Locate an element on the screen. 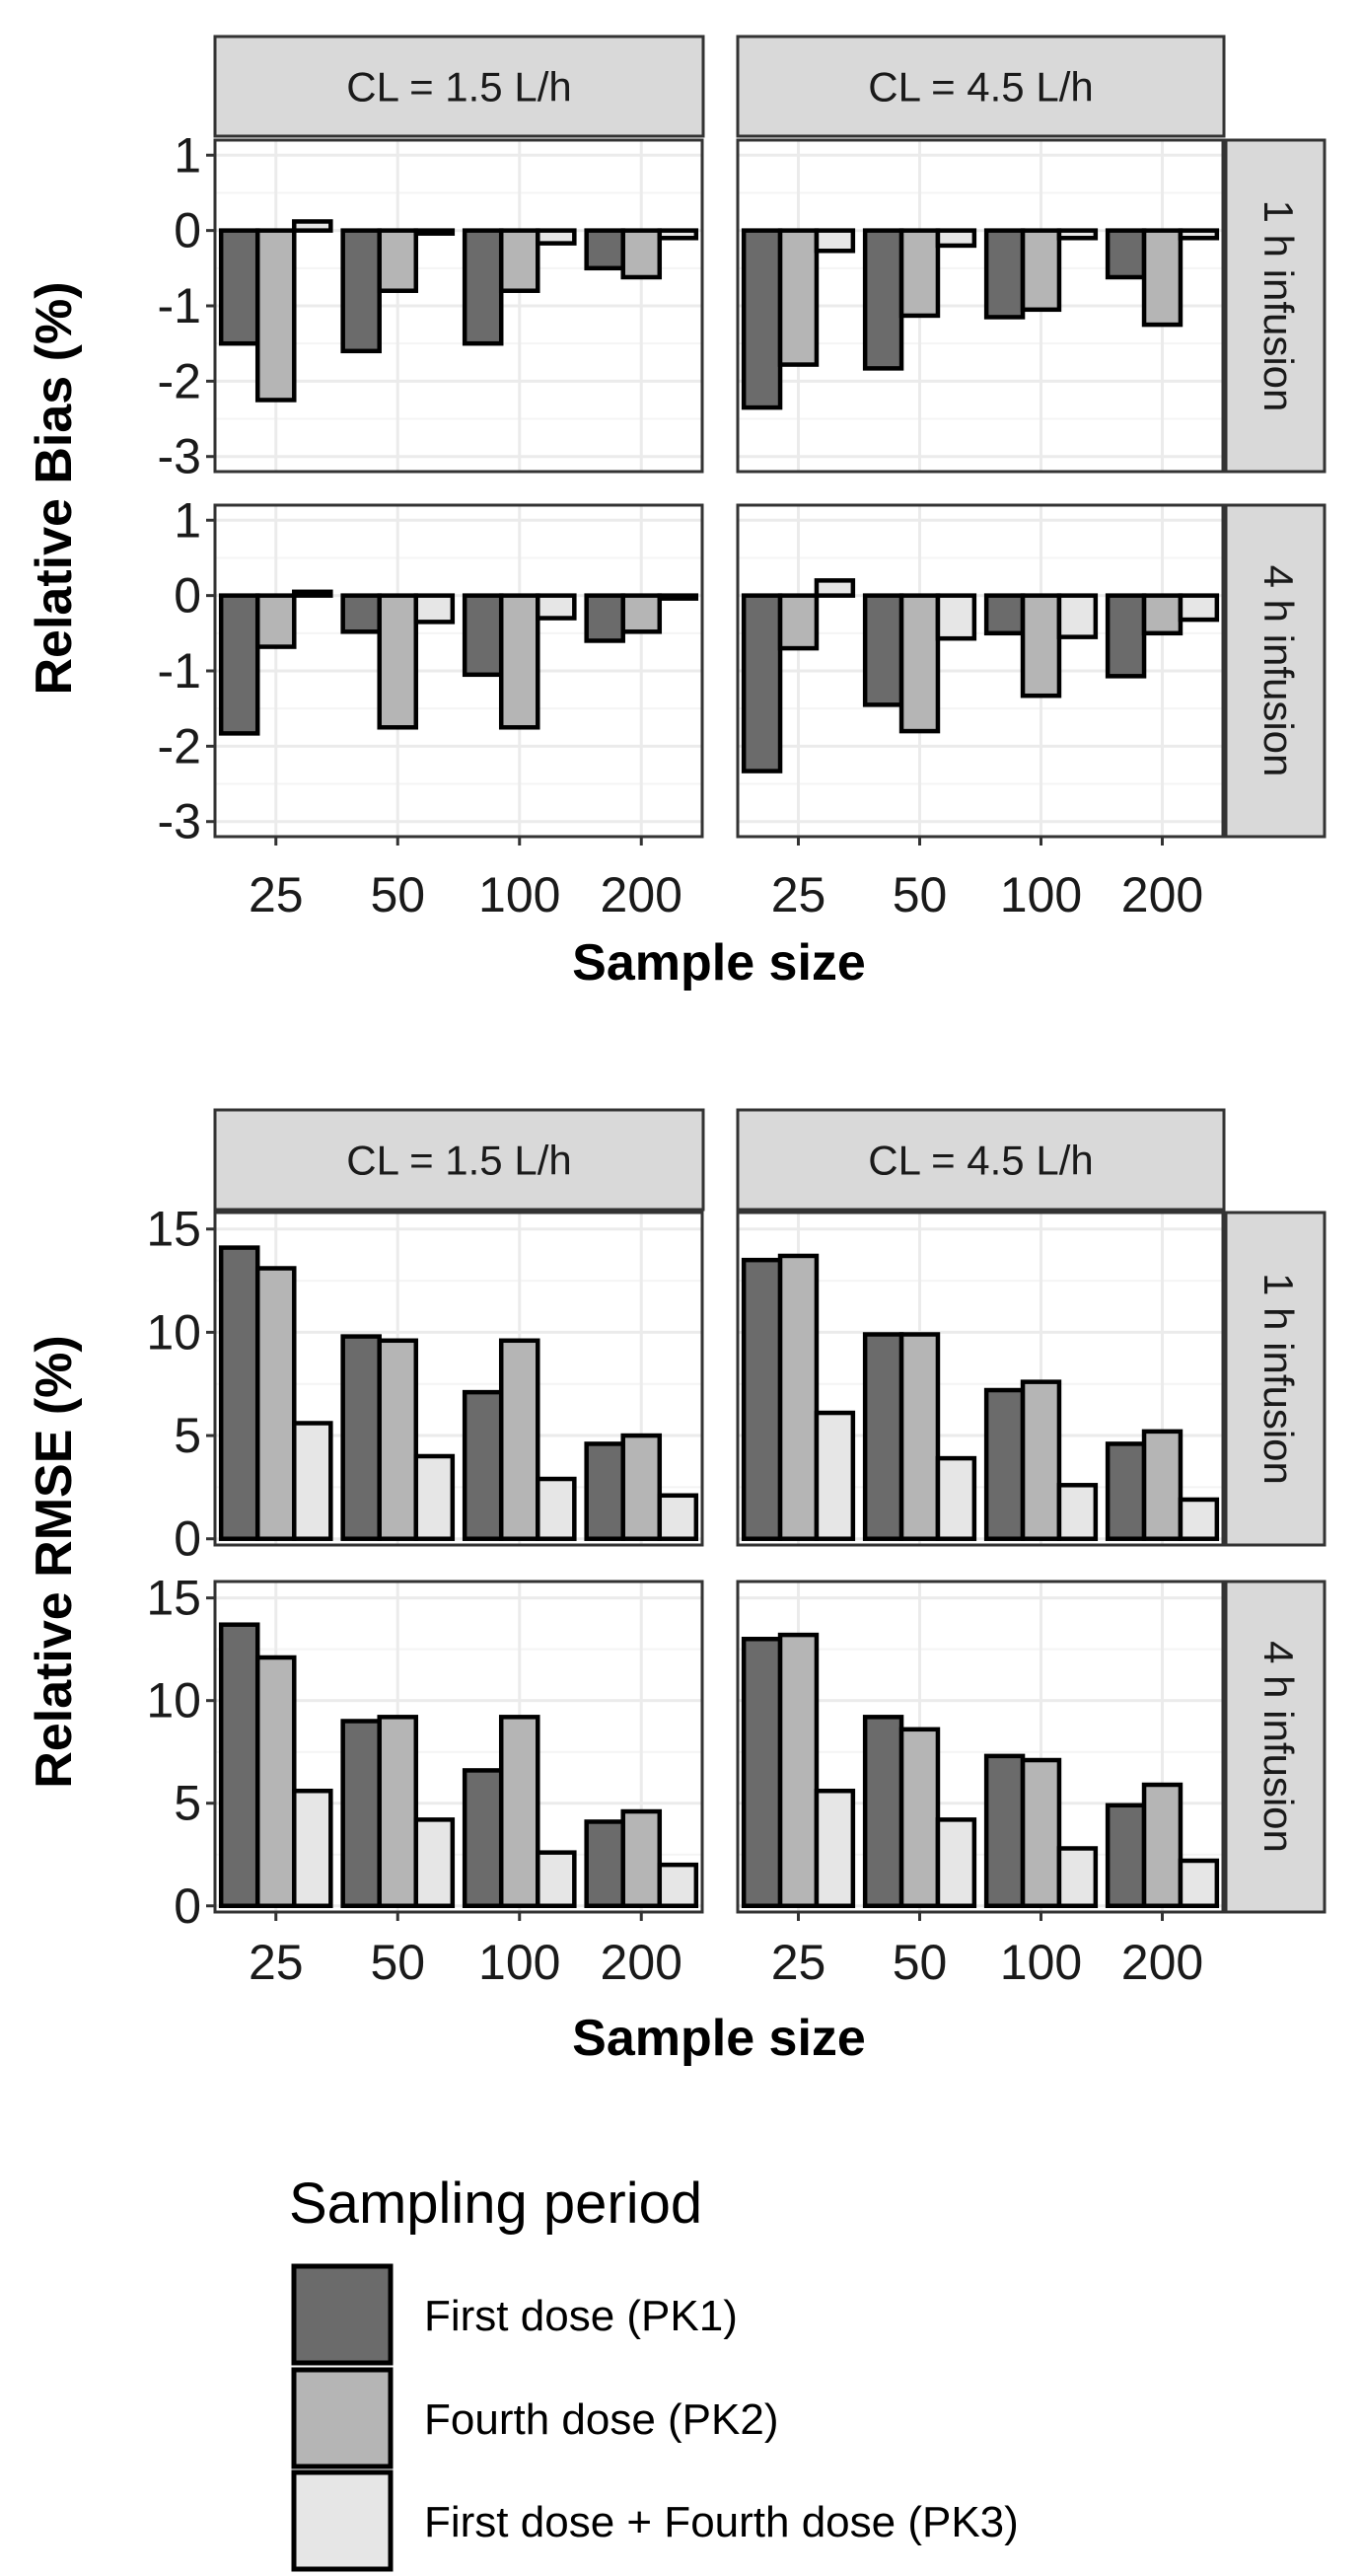 The image size is (1363, 2576). y-tick-label: 5 is located at coordinates (188, 1803).